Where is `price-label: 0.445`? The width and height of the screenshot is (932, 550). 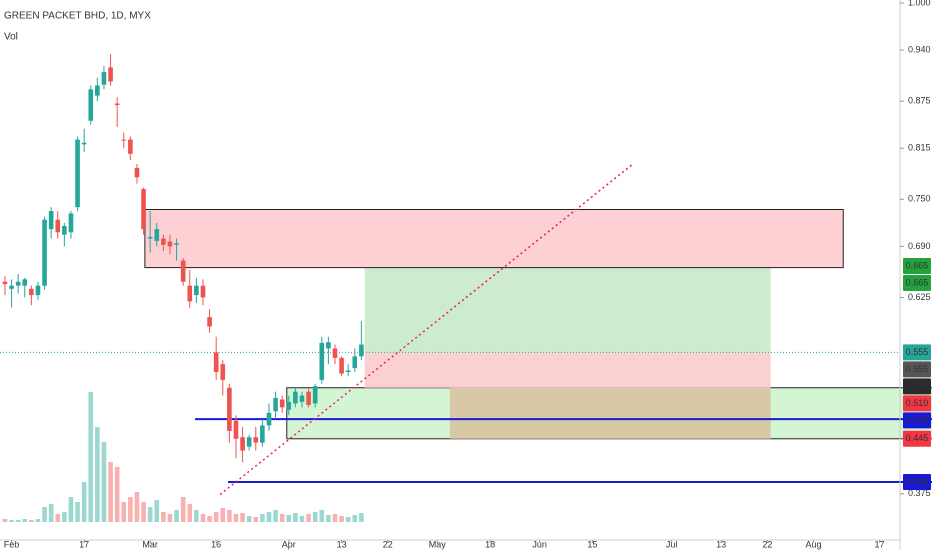 price-label: 0.445 is located at coordinates (917, 438).